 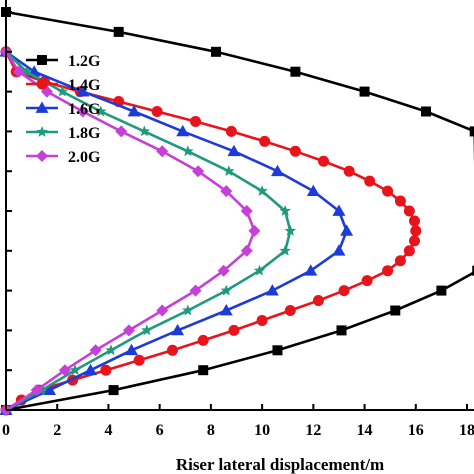 I want to click on data-point-1.4G-30, so click(x=157, y=111).